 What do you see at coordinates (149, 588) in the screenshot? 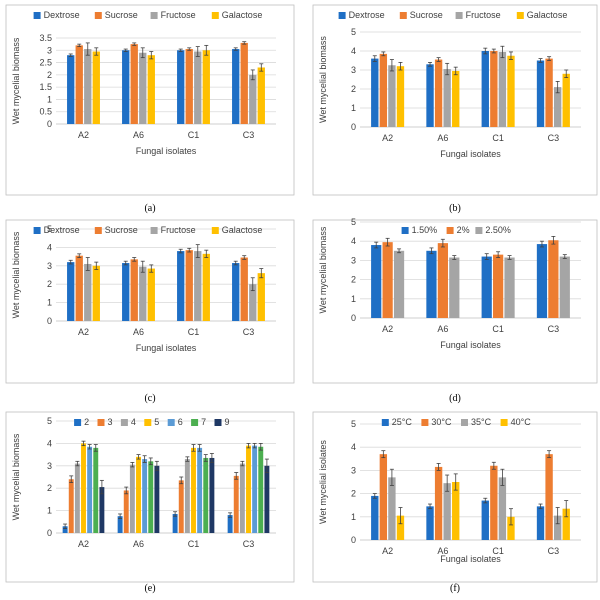
I see `panel-caption: (e)` at bounding box center [149, 588].